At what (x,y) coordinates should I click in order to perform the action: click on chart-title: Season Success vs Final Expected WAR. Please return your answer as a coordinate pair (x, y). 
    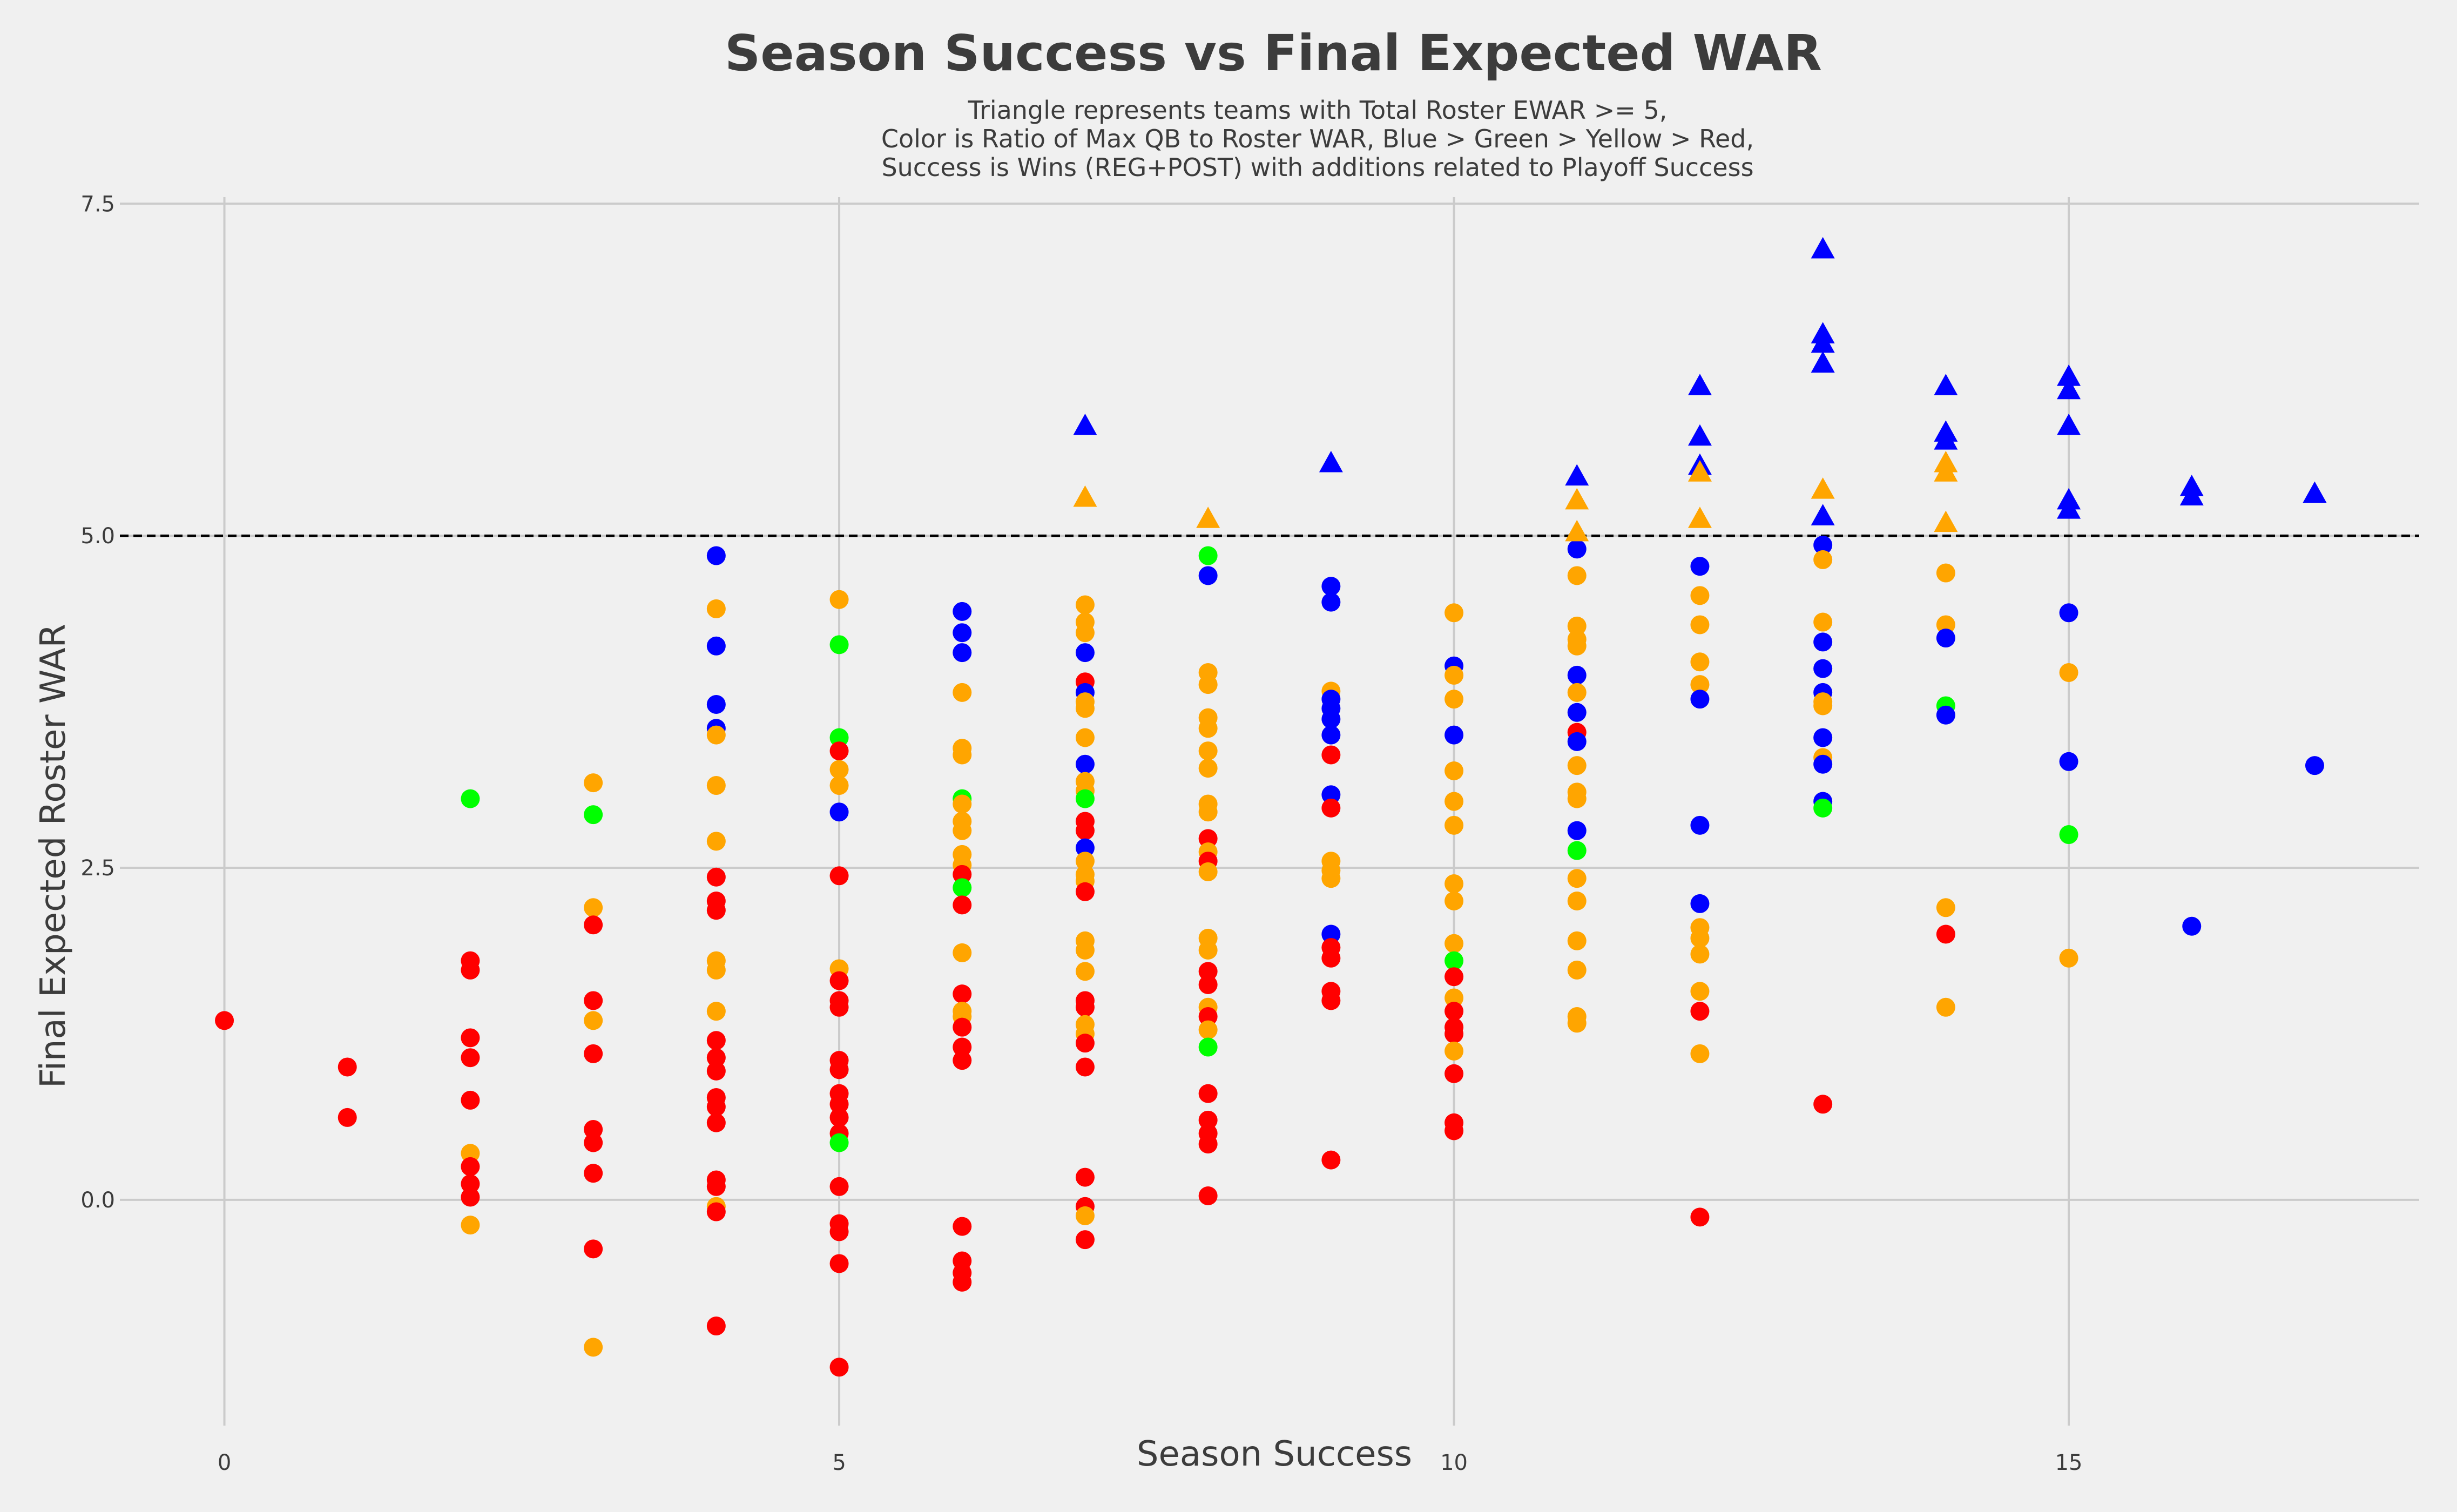
    Looking at the image, I should click on (1274, 53).